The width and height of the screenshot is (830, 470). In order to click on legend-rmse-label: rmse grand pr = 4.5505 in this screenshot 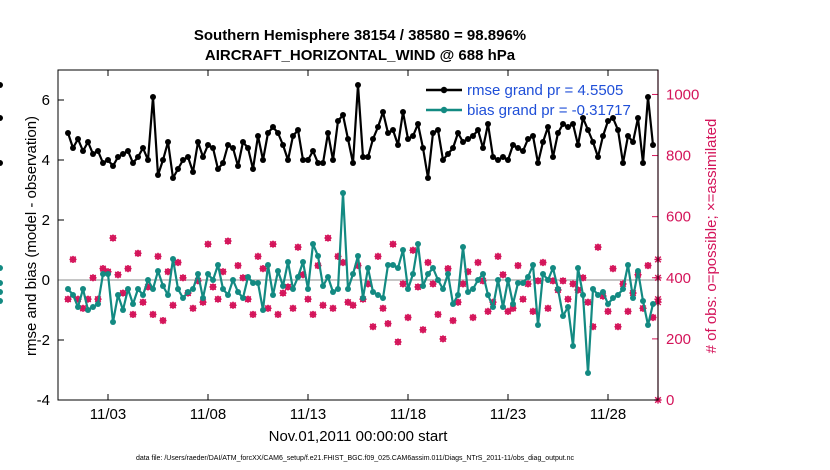, I will do `click(545, 90)`.